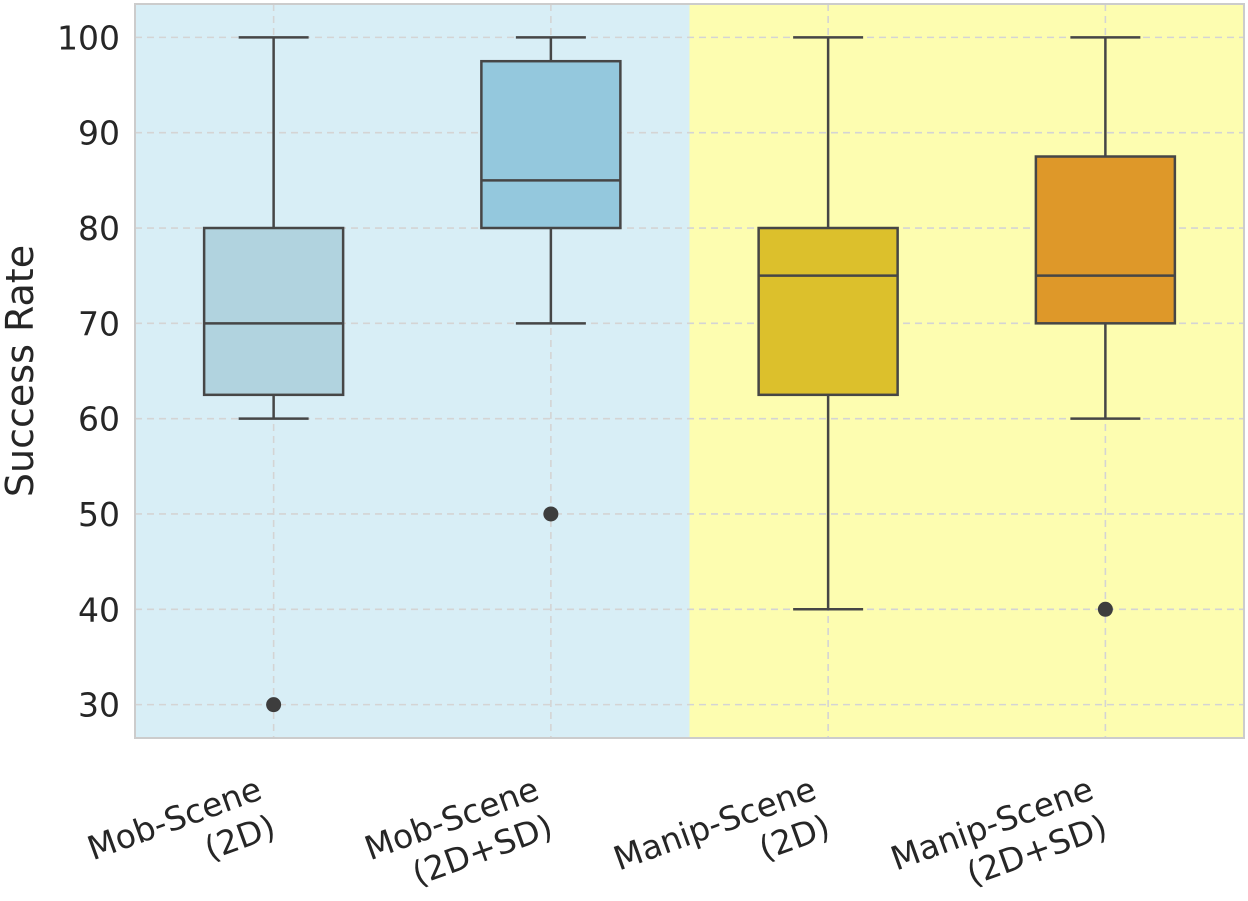 Image resolution: width=1248 pixels, height=901 pixels. Describe the element at coordinates (99, 705) in the screenshot. I see `y-tick-label-30: 30` at that location.